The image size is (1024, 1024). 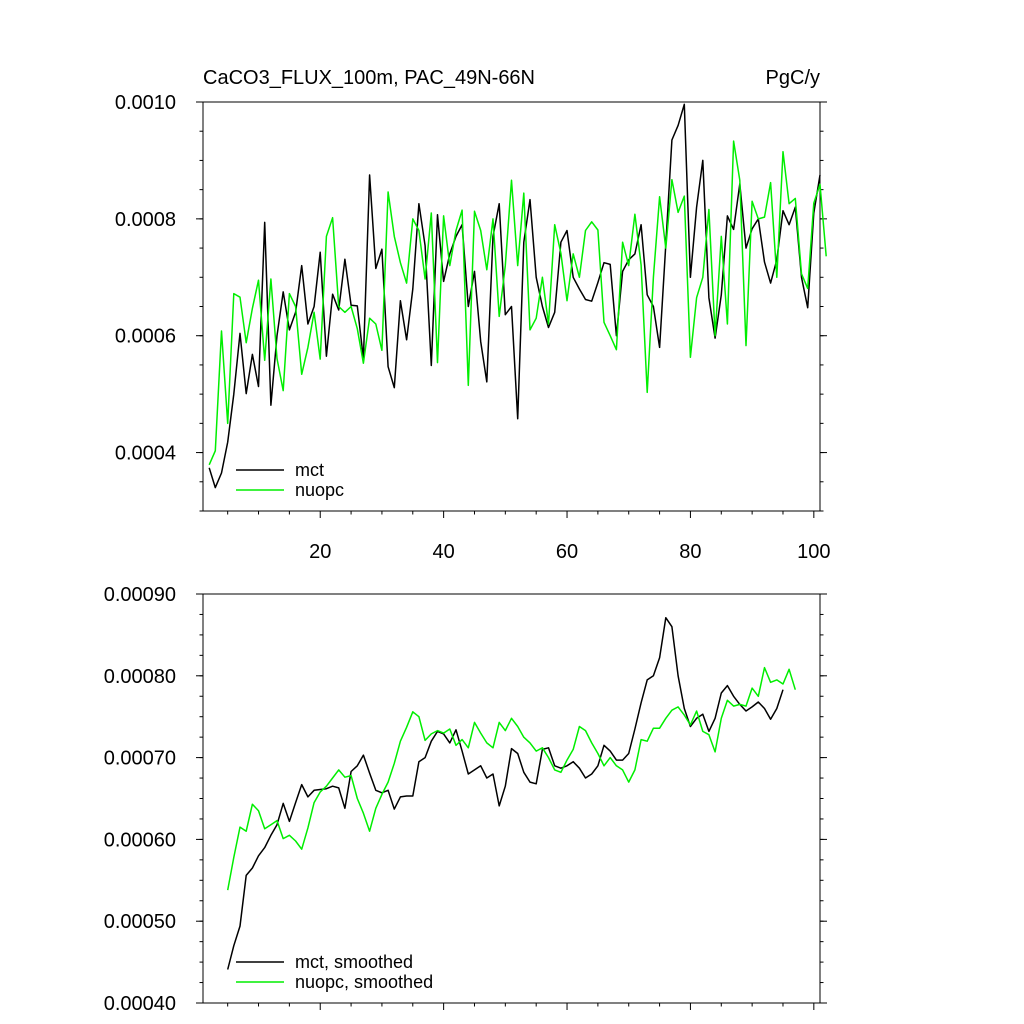 I want to click on x-tick-label: 60, so click(x=567, y=552).